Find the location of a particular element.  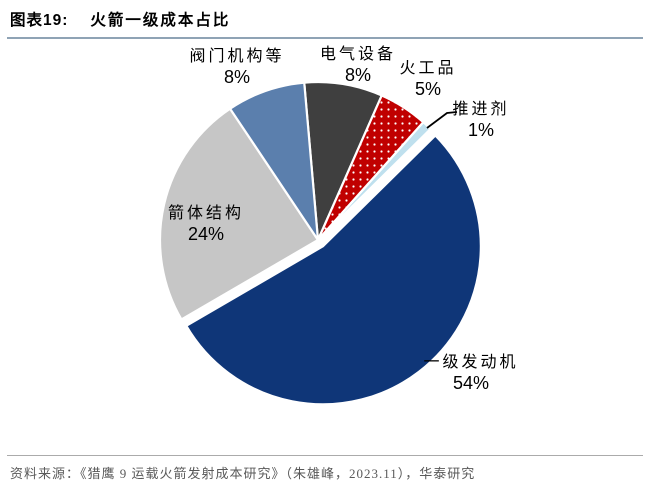

label-first-stage-engine: 一级发动机 54% is located at coordinates (470, 373).